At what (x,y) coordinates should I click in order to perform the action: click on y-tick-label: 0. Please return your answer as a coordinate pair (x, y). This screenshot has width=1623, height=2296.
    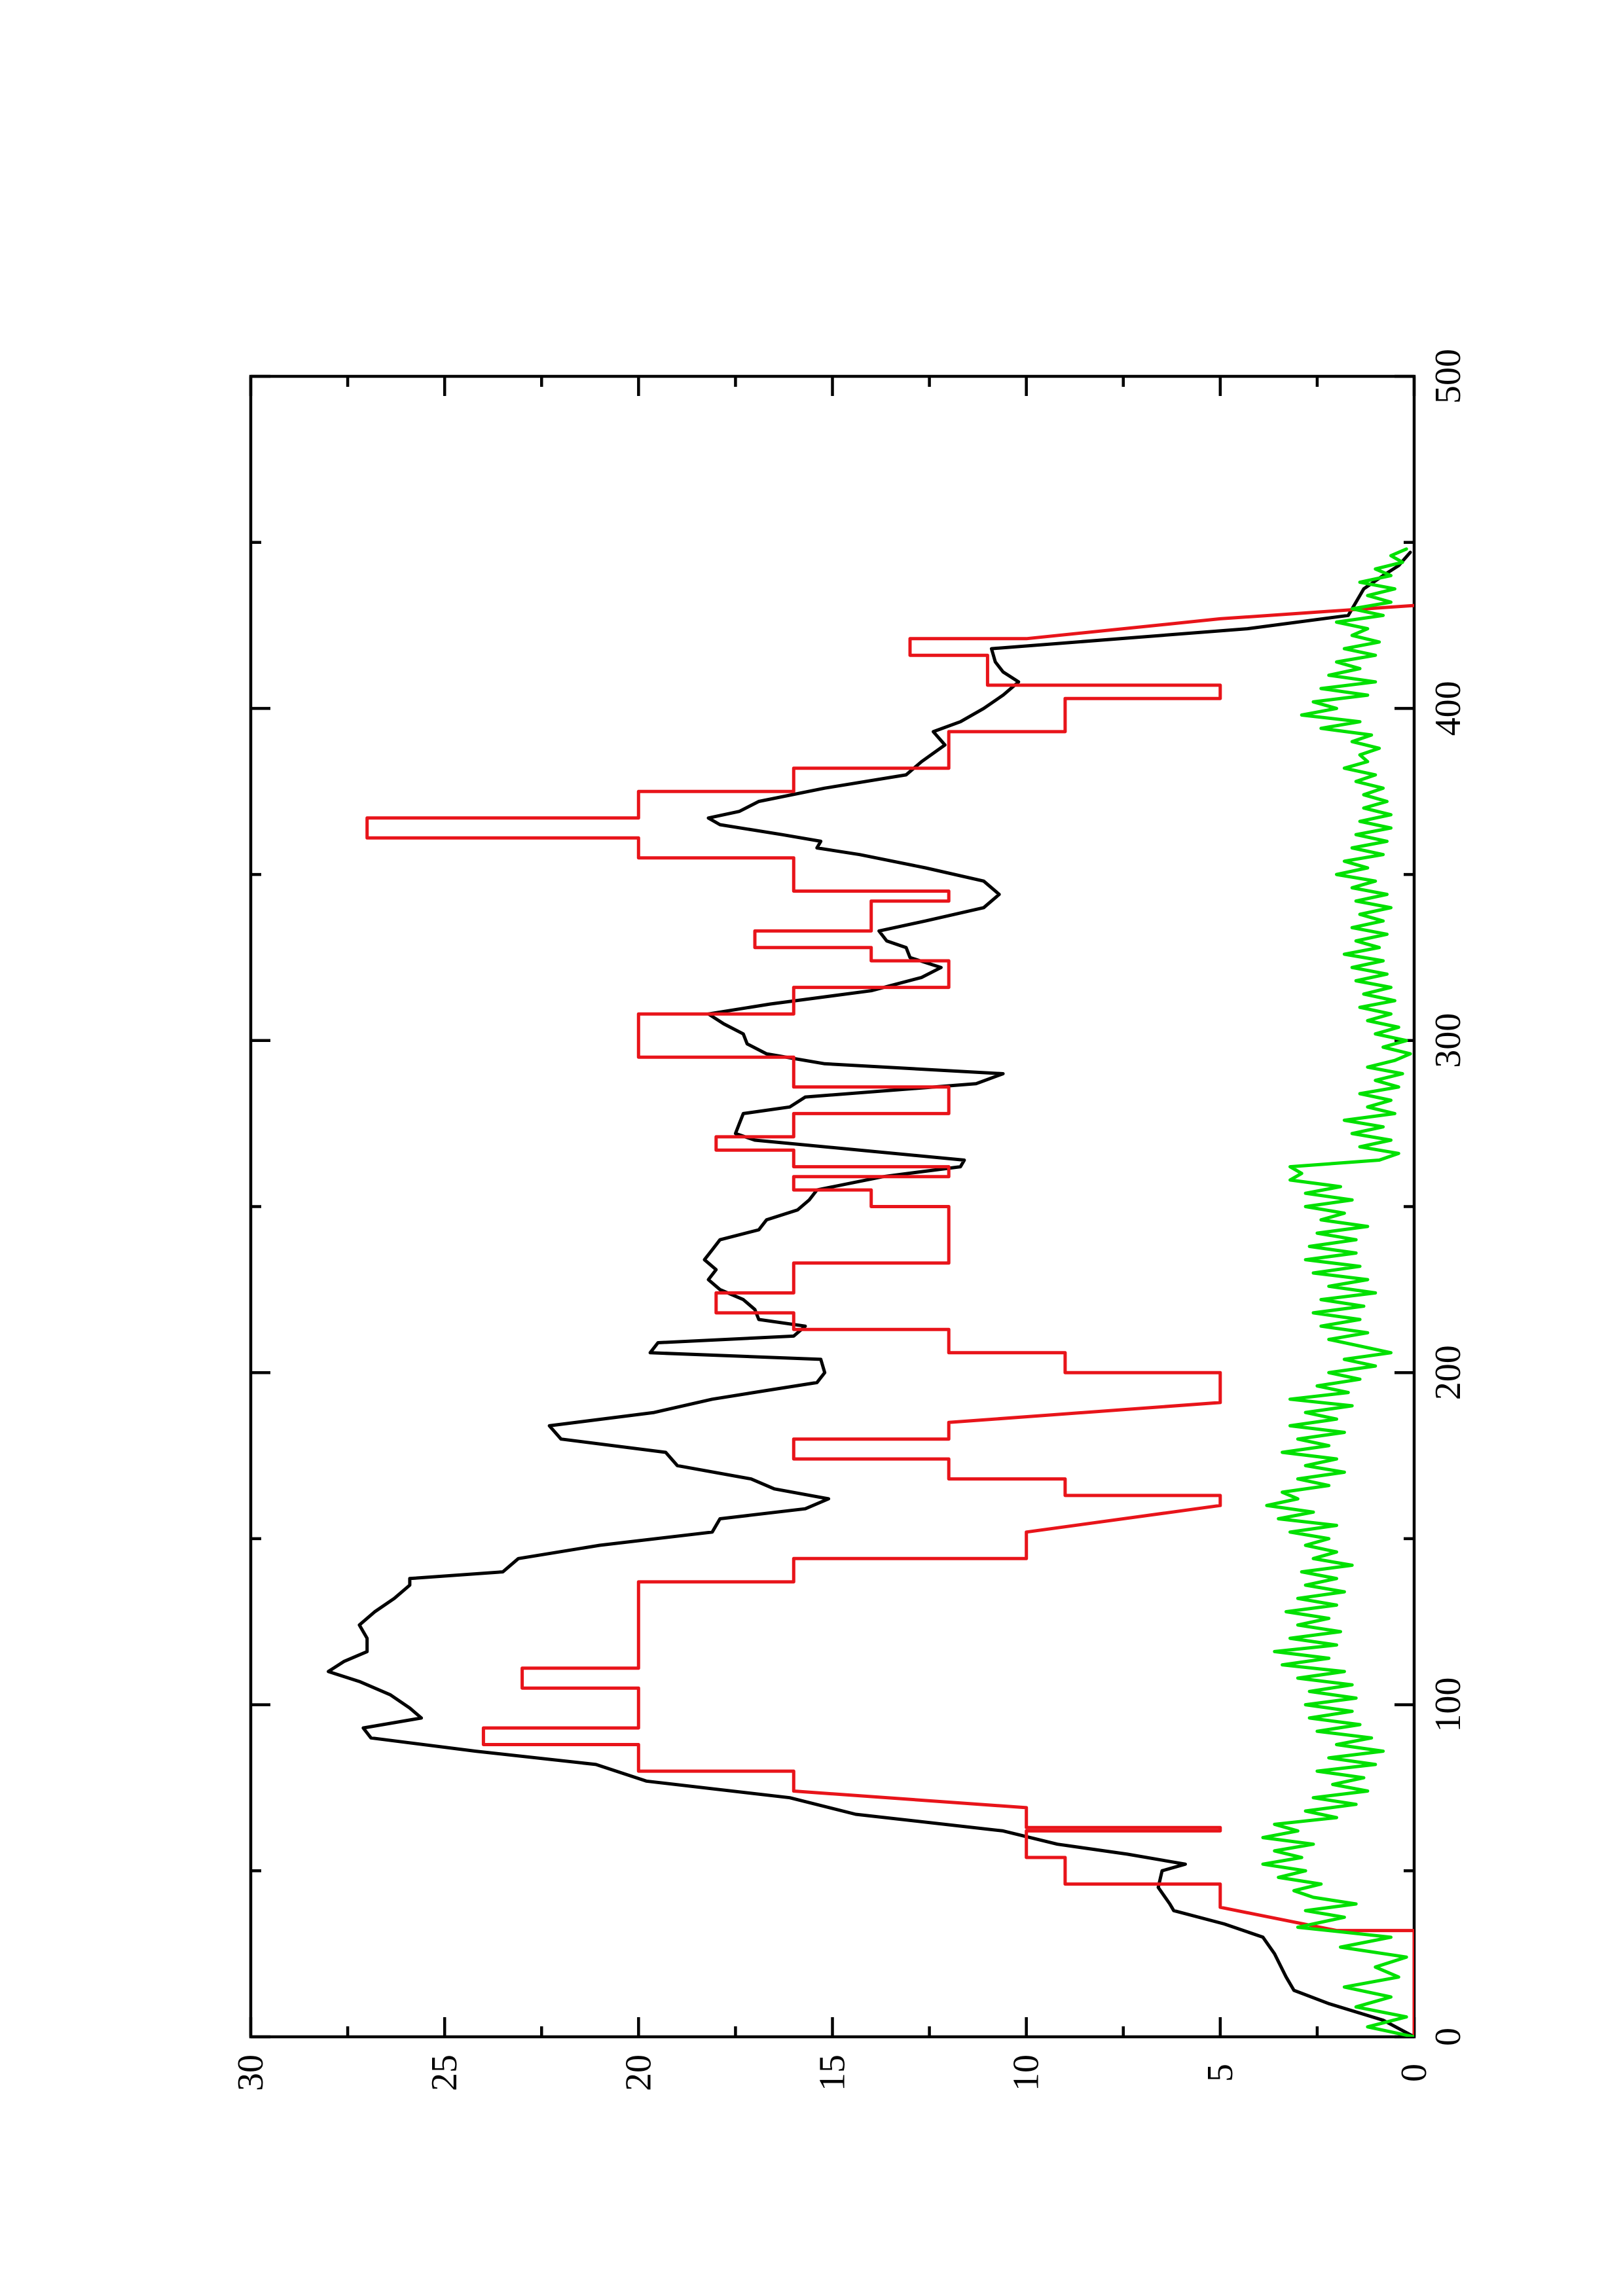
    Looking at the image, I should click on (1414, 2073).